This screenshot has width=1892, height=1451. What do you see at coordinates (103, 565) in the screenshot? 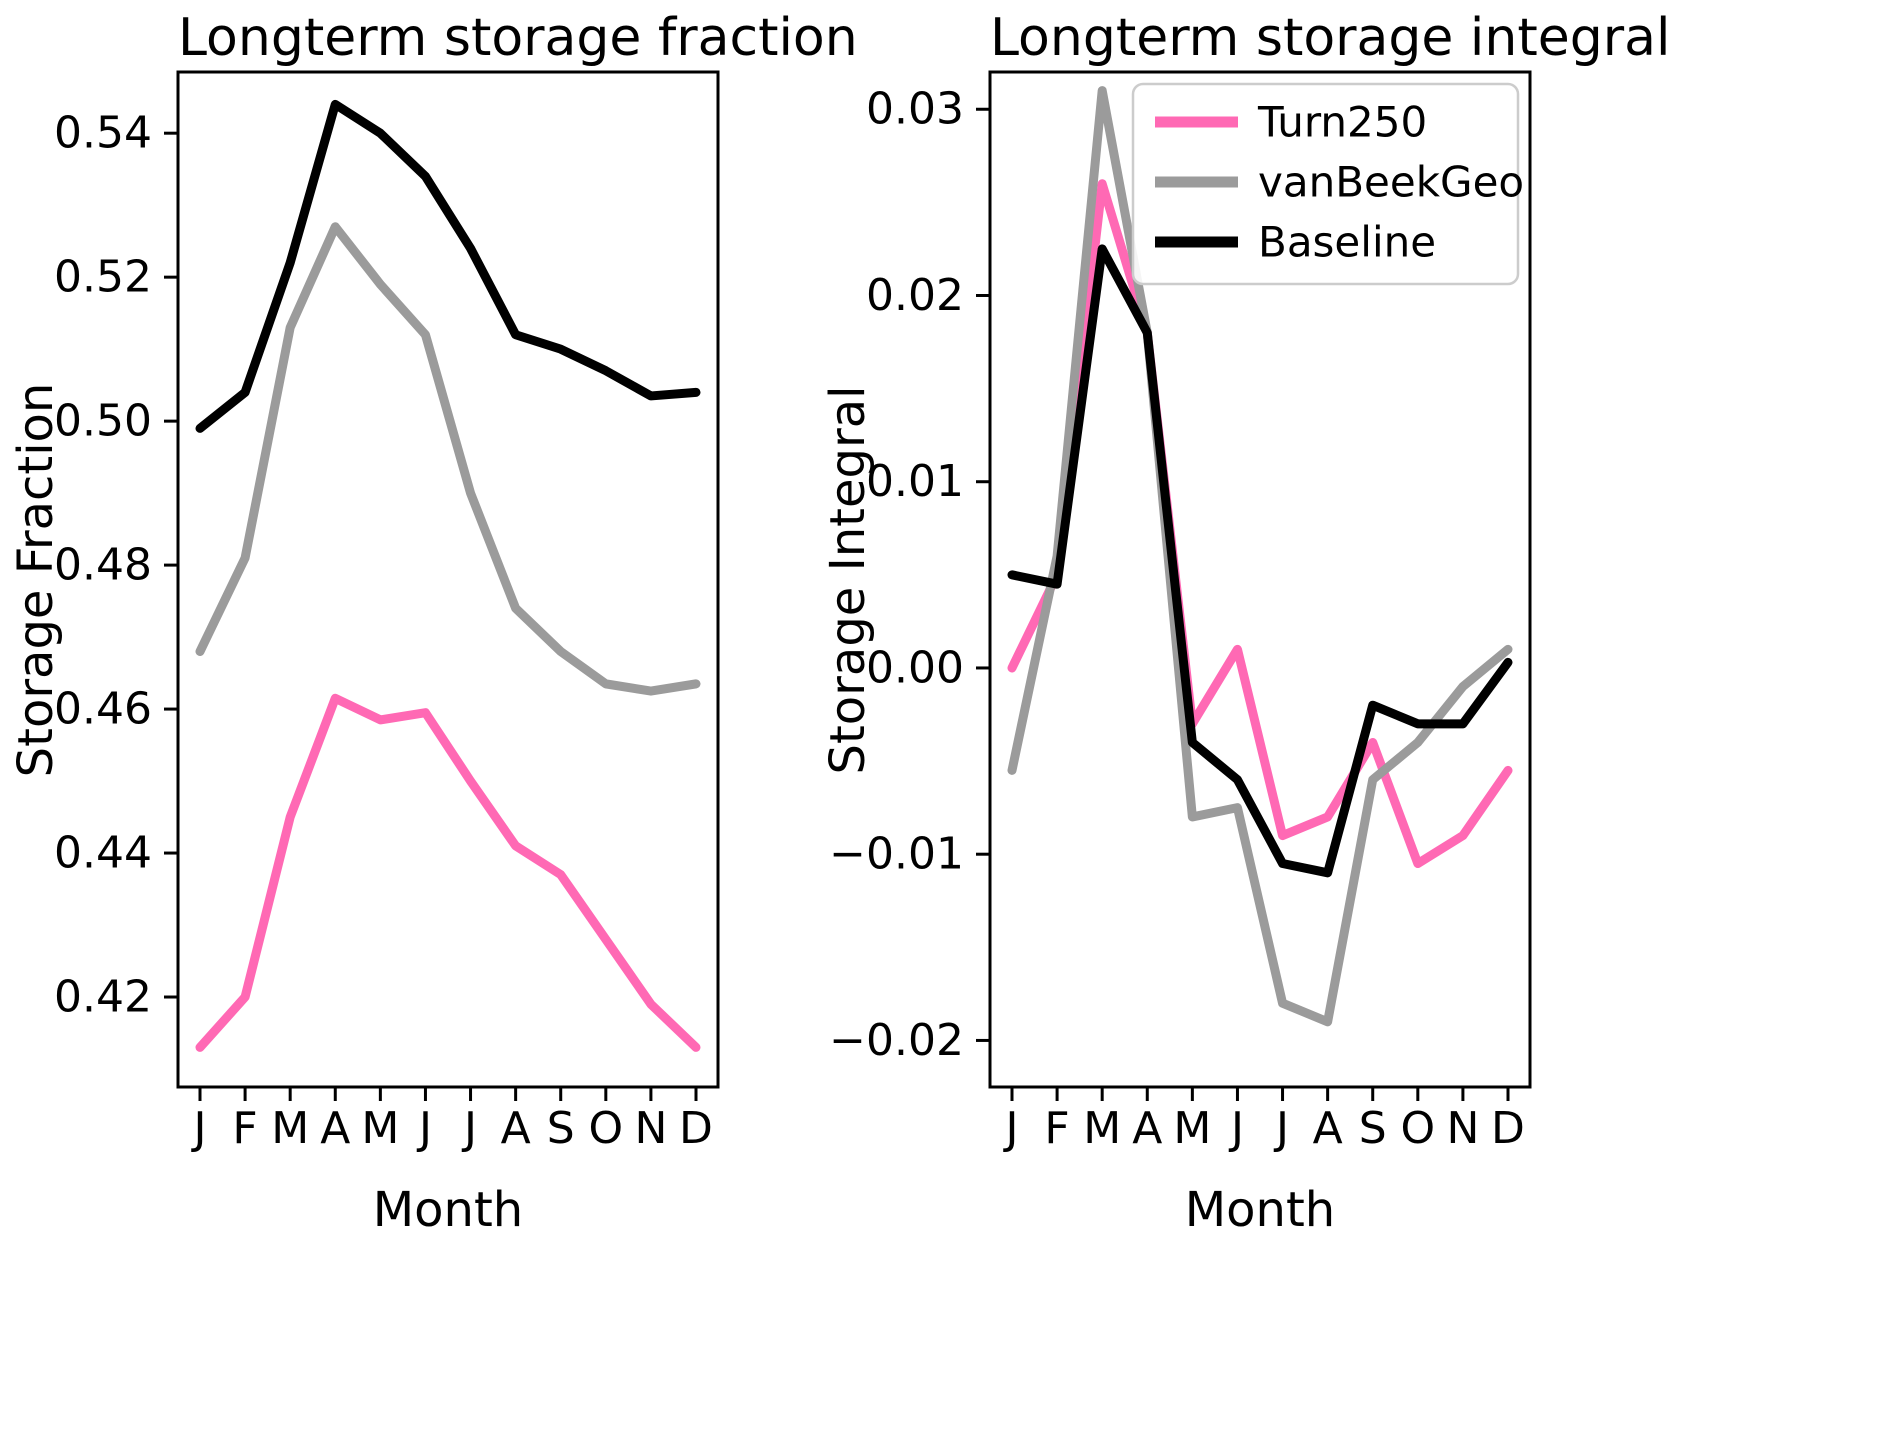
I see `y-tick-label: 0.48` at bounding box center [103, 565].